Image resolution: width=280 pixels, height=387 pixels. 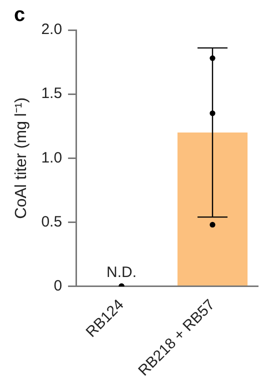 What do you see at coordinates (121, 272) in the screenshot?
I see `annotation: N.D.` at bounding box center [121, 272].